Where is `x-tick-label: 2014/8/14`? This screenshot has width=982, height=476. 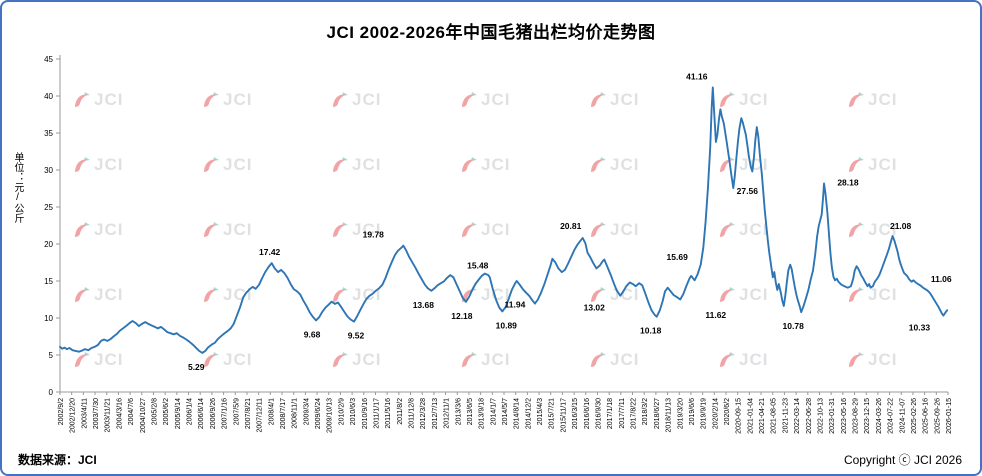 x-tick-label: 2014/8/14 is located at coordinates (517, 413).